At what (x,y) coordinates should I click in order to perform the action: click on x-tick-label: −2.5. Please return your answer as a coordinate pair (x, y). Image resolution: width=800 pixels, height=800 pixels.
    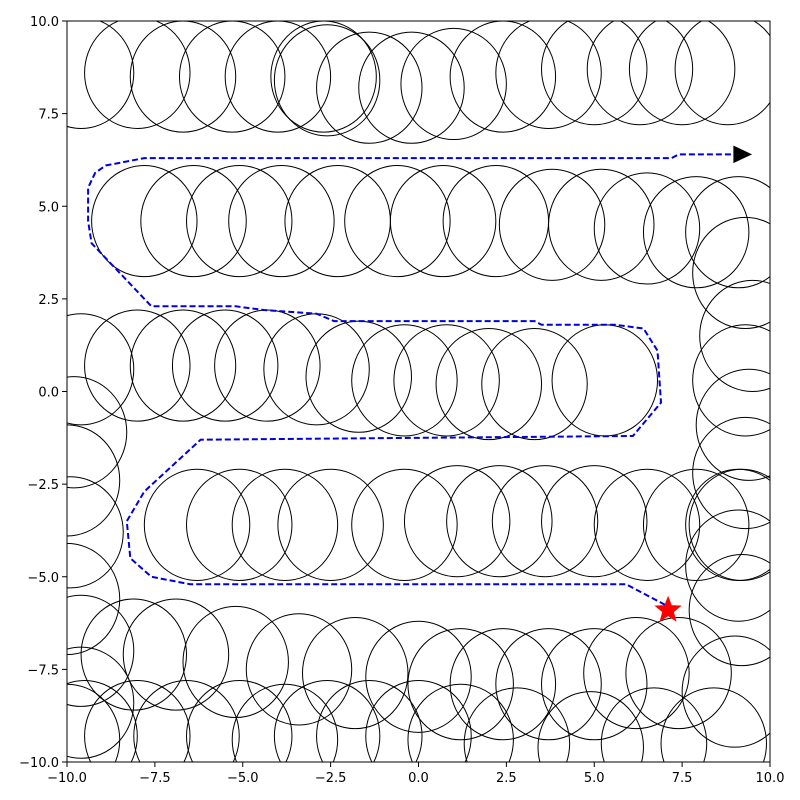
    Looking at the image, I should click on (331, 778).